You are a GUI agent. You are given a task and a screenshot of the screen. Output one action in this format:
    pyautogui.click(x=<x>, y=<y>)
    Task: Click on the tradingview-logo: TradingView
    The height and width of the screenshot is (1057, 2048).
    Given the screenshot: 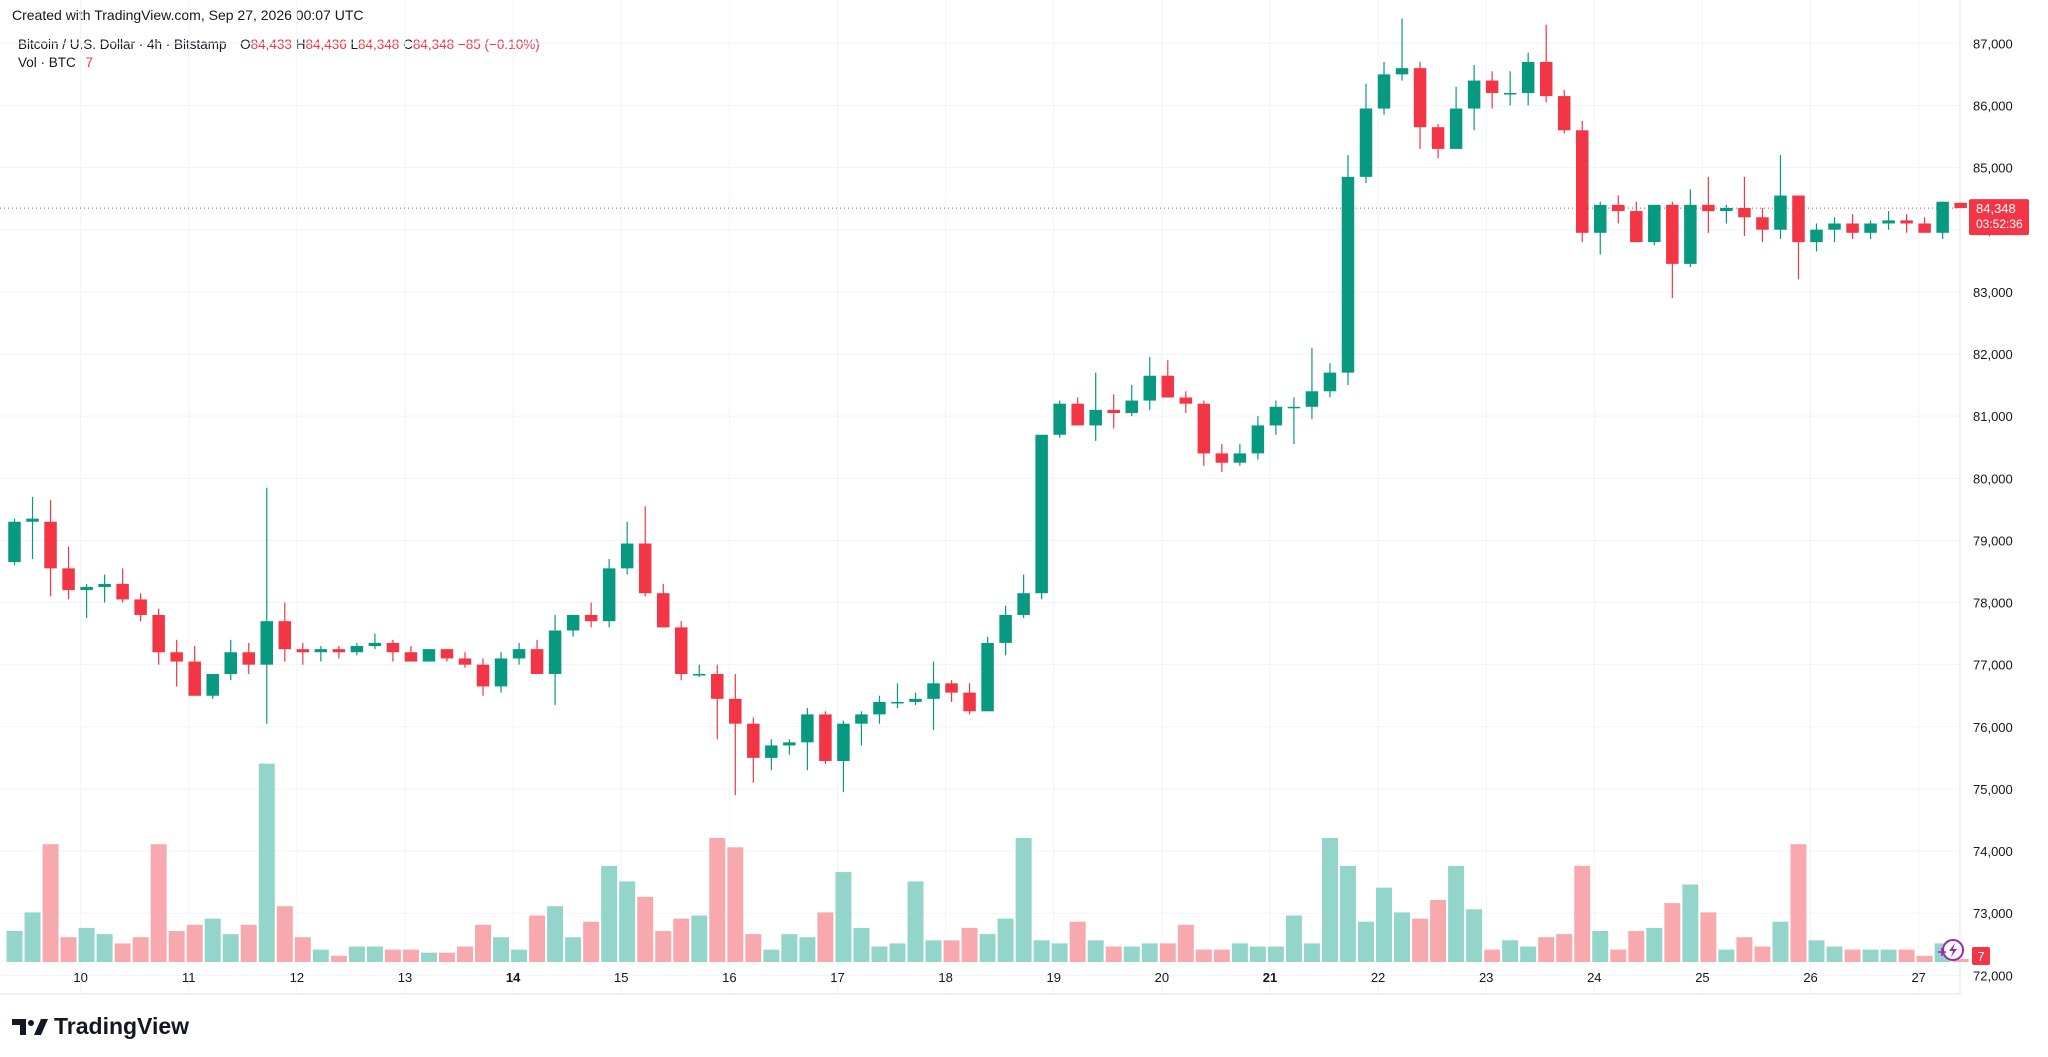 What is the action you would take?
    pyautogui.click(x=100, y=1026)
    